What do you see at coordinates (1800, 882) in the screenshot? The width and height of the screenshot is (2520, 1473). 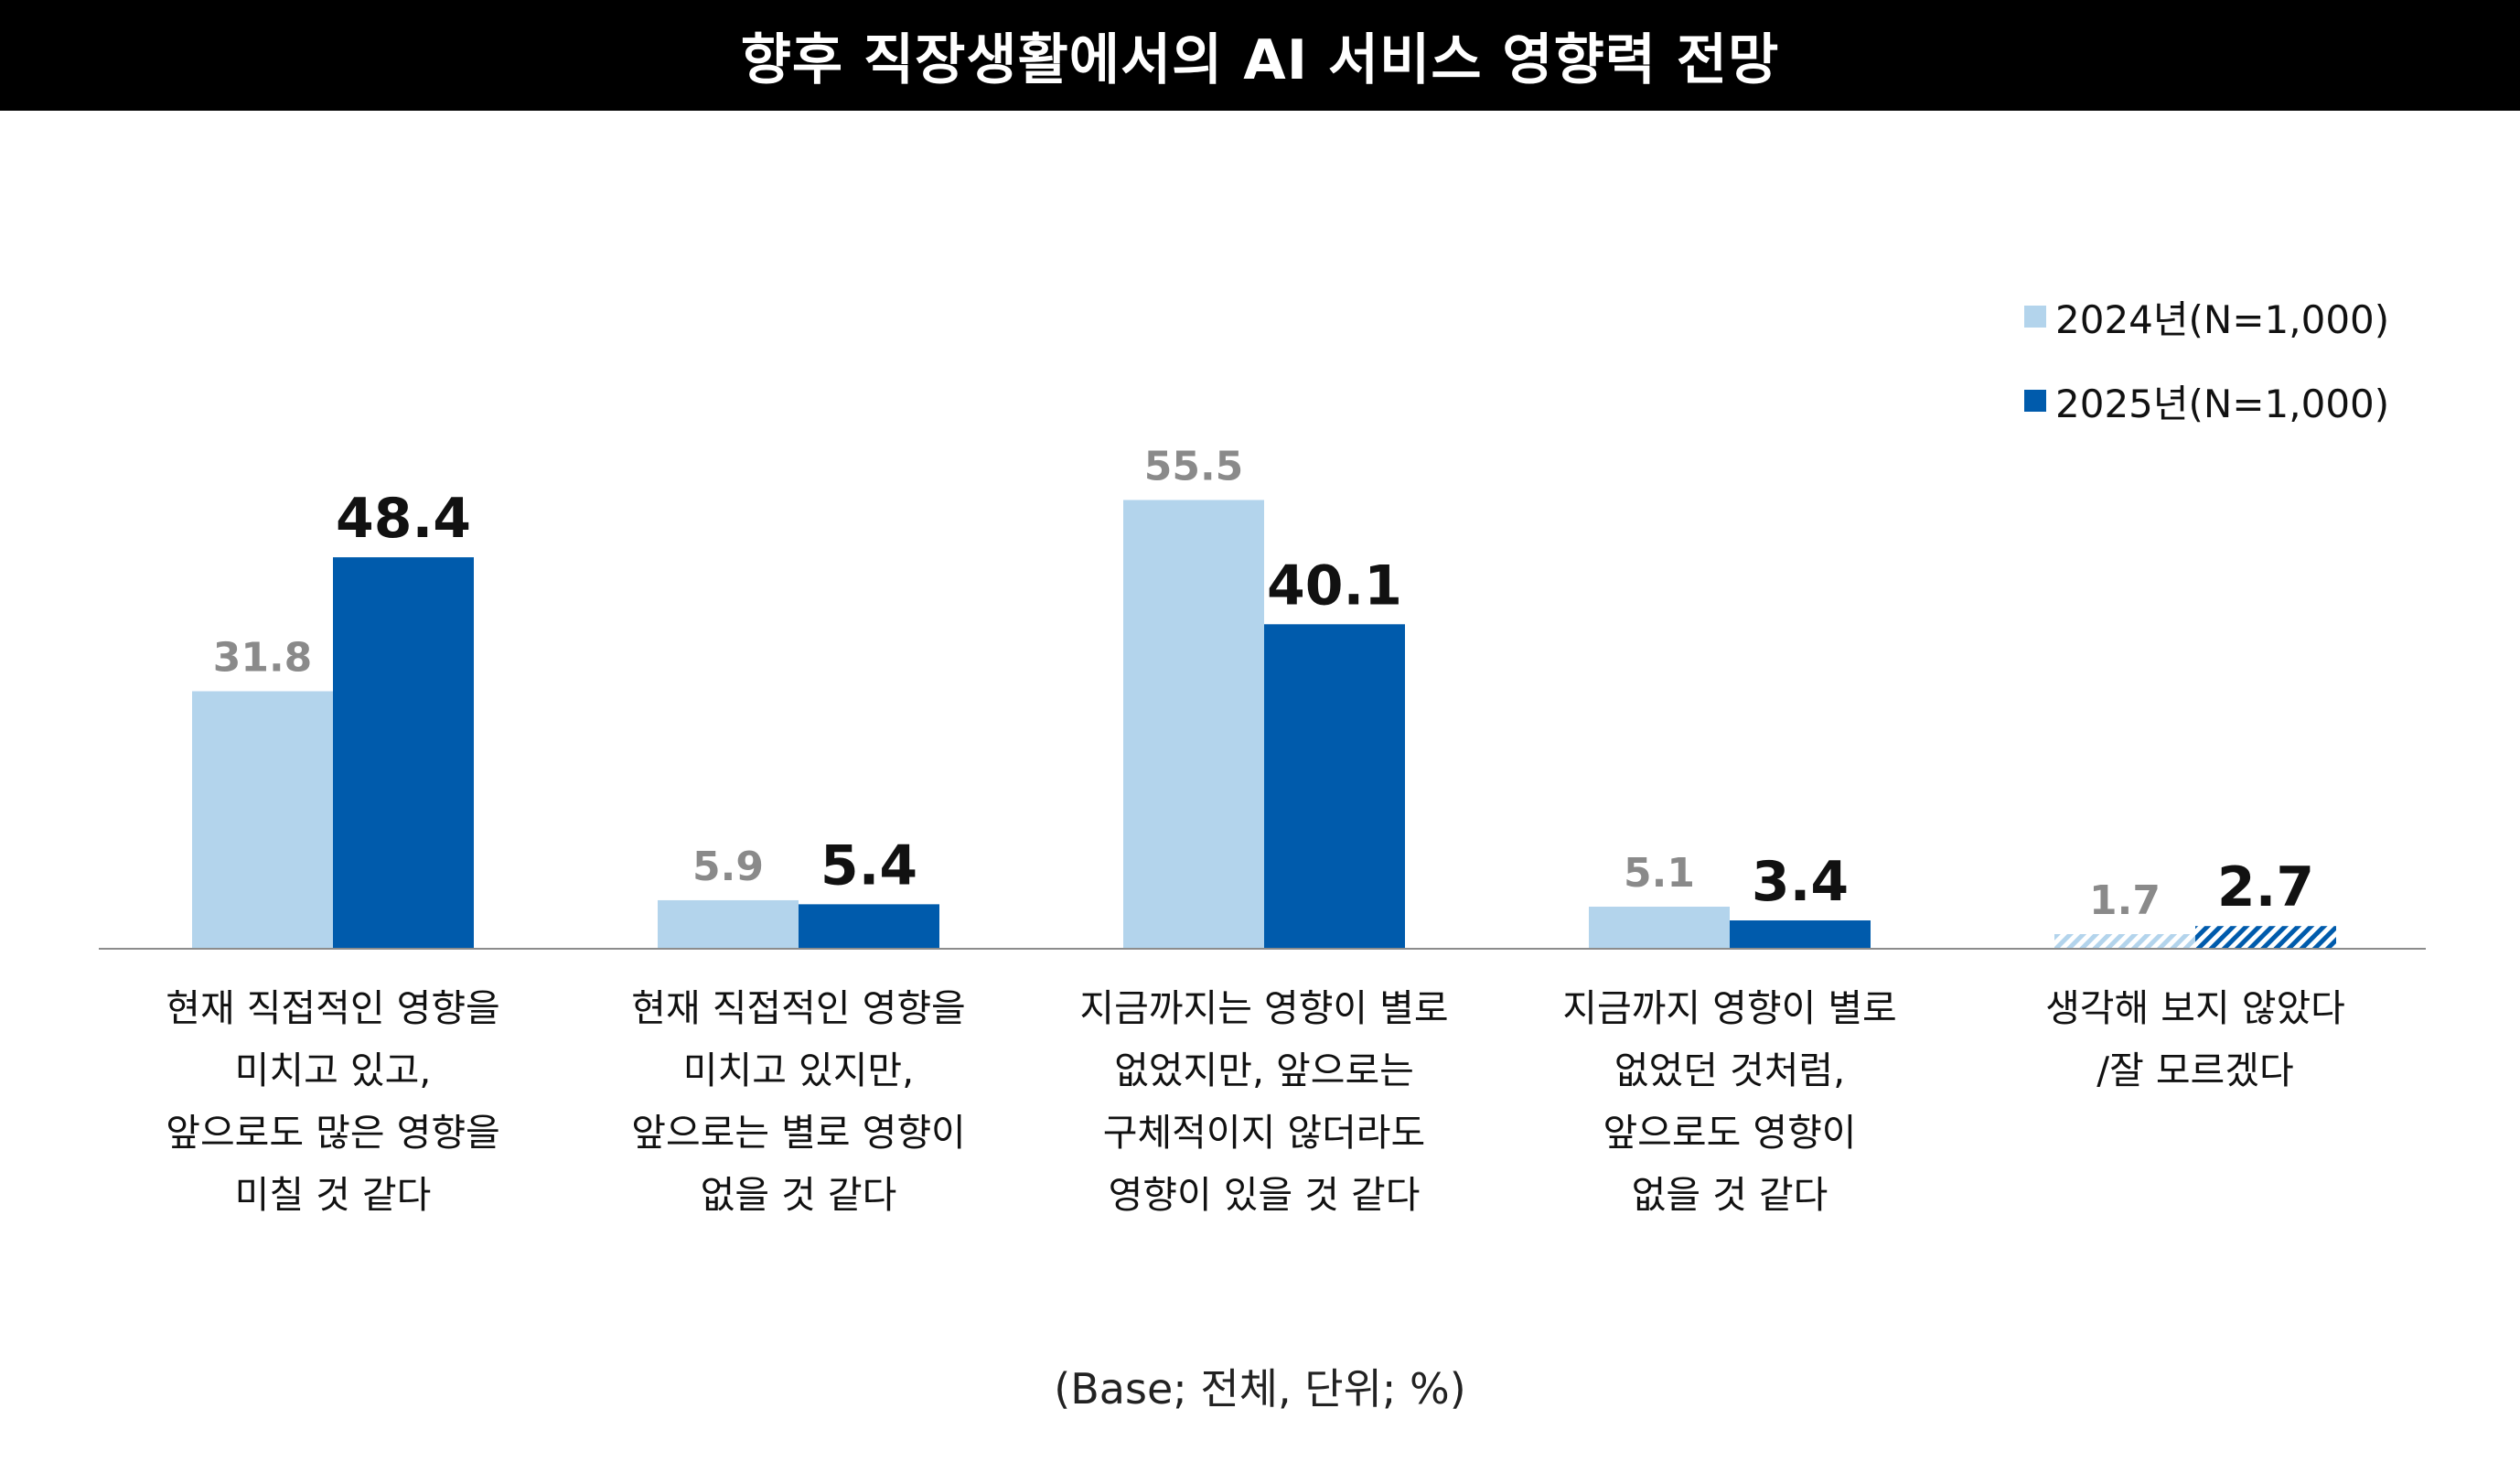 I see `value-label-2025-cat-4: 3.4` at bounding box center [1800, 882].